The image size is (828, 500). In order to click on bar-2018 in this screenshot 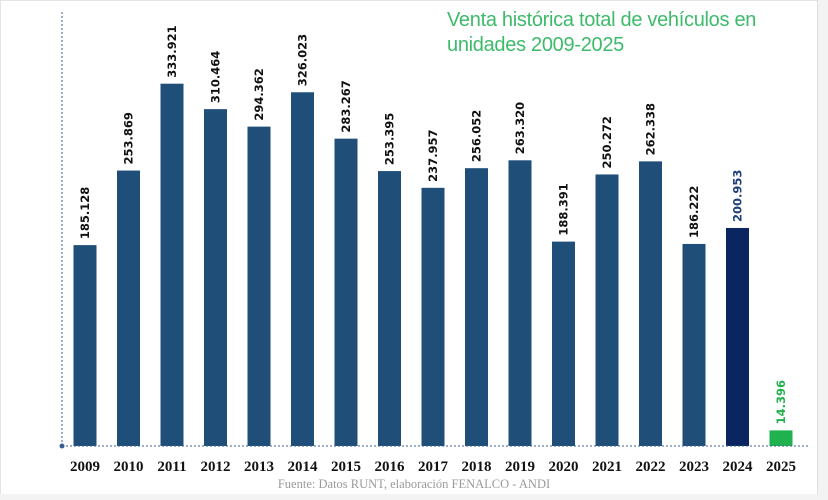, I will do `click(476, 307)`.